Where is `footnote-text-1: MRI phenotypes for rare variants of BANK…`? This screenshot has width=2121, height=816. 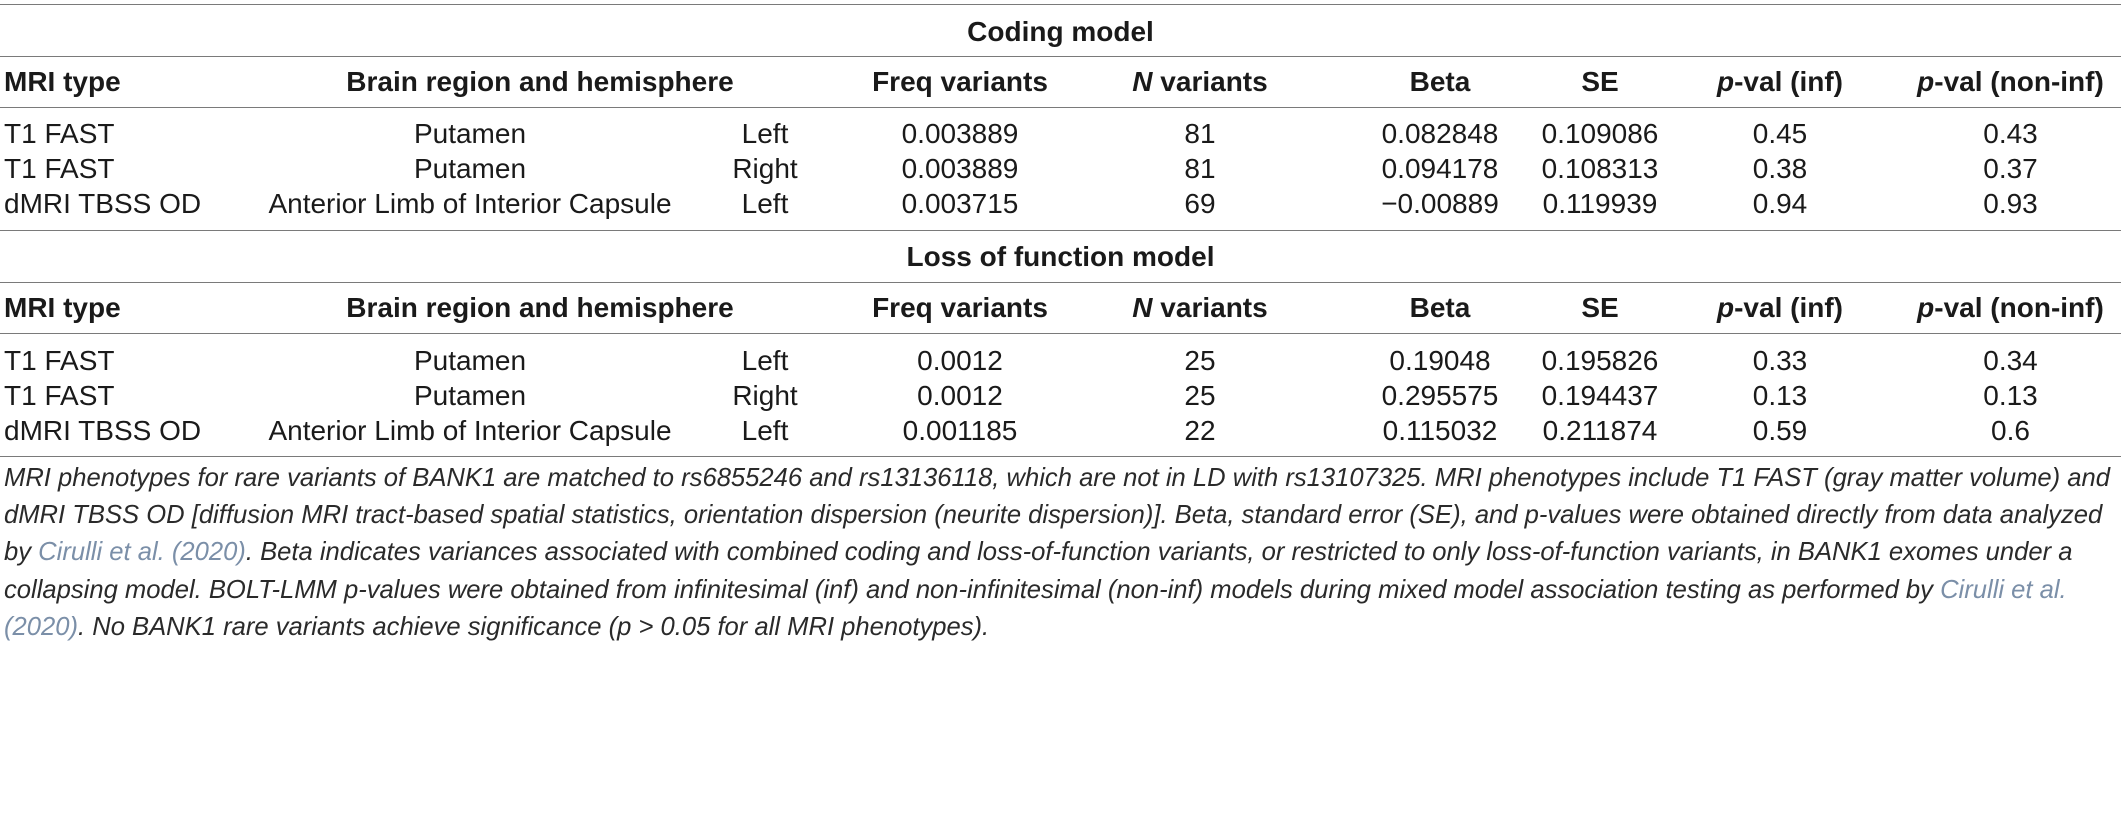
footnote-text-1: MRI phenotypes for rare variants of BANK… is located at coordinates (1057, 515).